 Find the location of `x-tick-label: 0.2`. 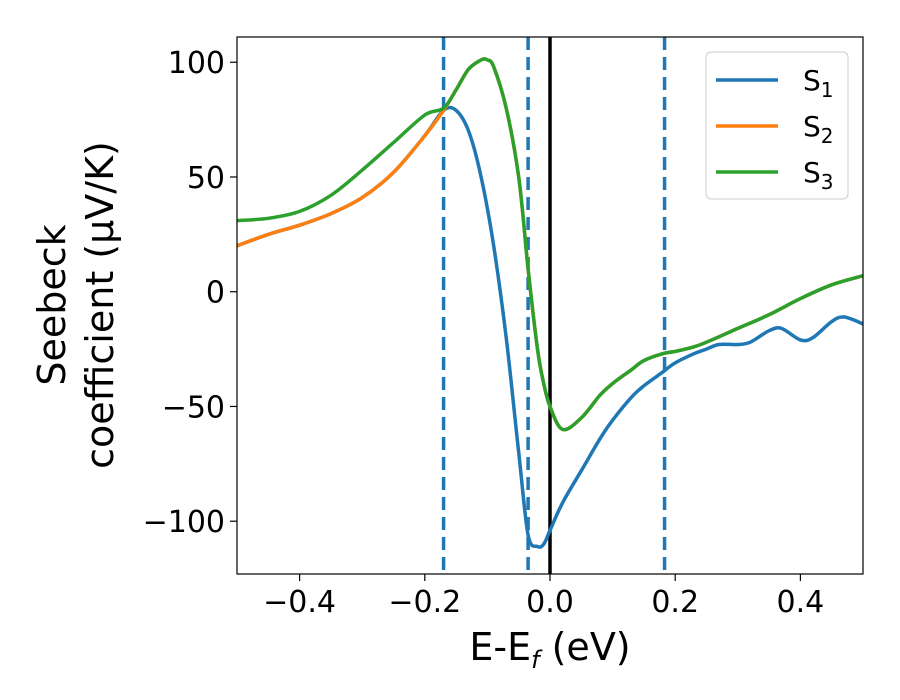

x-tick-label: 0.2 is located at coordinates (675, 602).